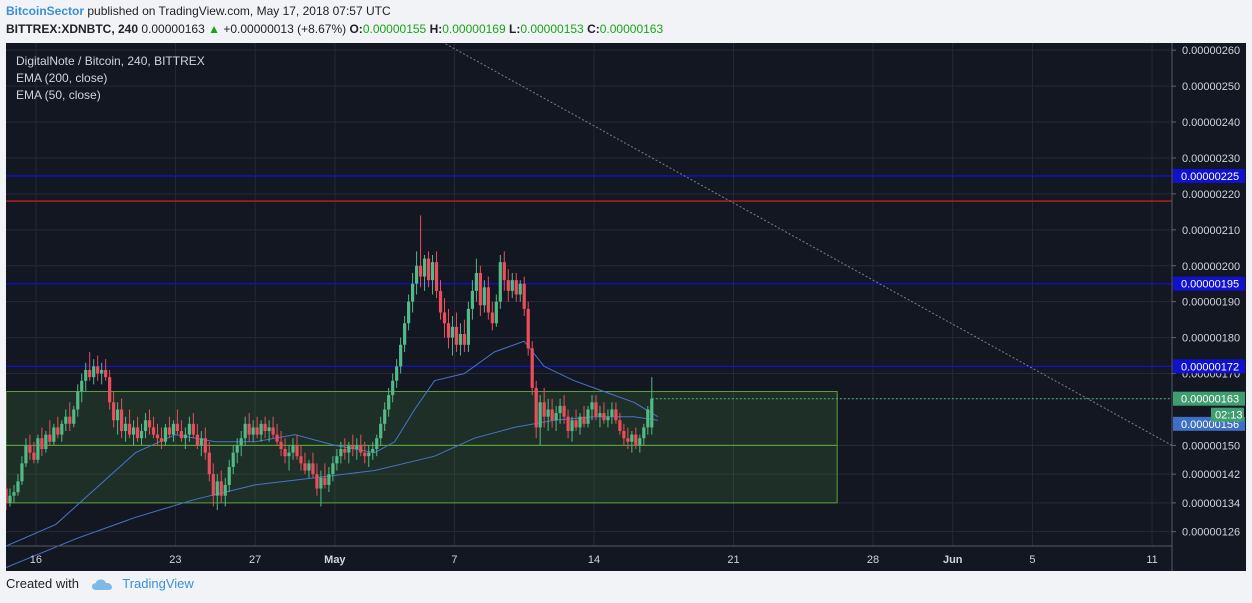  What do you see at coordinates (100, 584) in the screenshot?
I see `footer: Created with TradingView` at bounding box center [100, 584].